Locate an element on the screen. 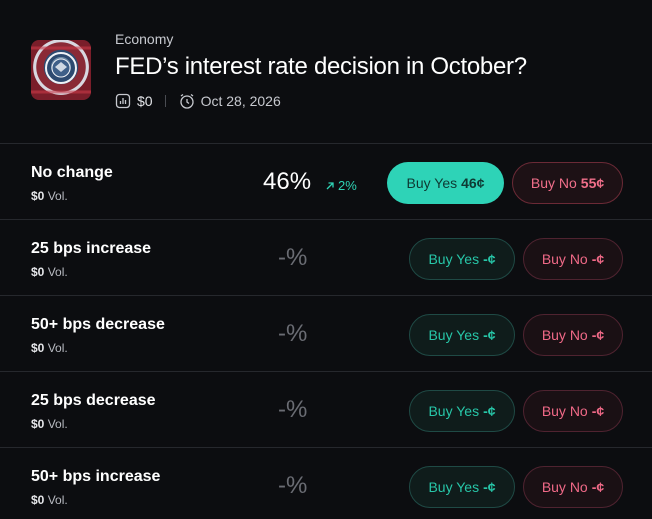 This screenshot has width=652, height=519. outcome-change-value: 2% is located at coordinates (347, 185).